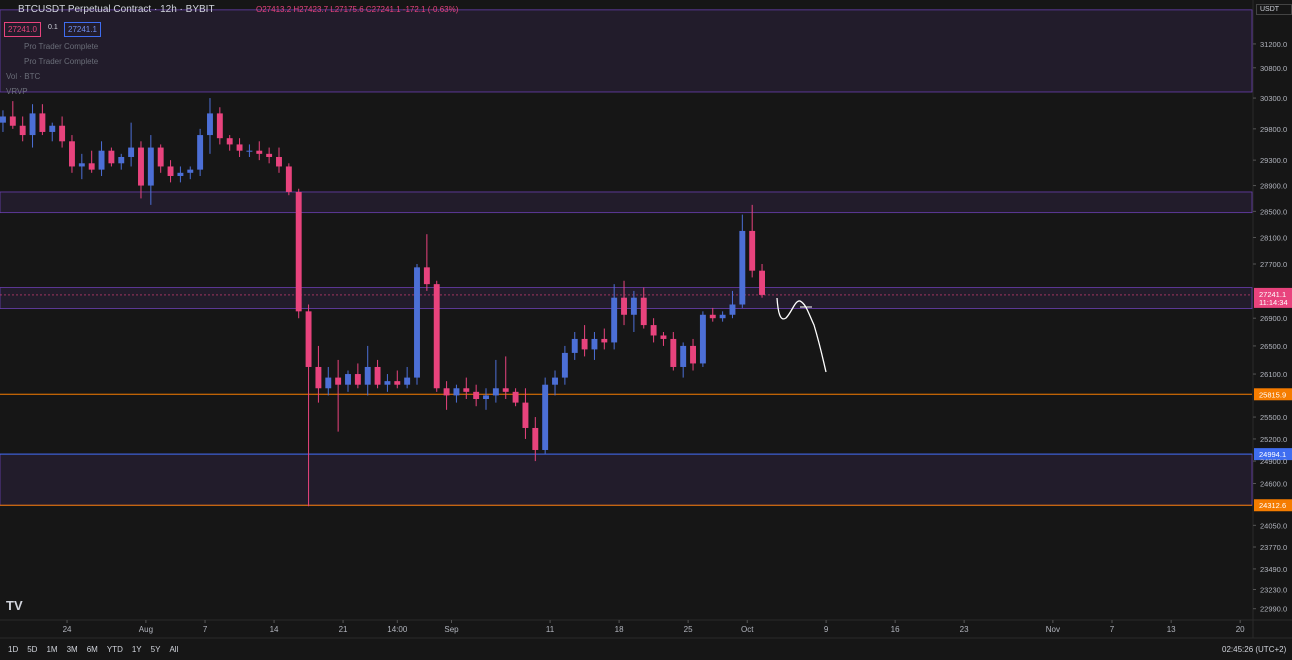  Describe the element at coordinates (1171, 629) in the screenshot. I see `x-tick-label: 13` at that location.